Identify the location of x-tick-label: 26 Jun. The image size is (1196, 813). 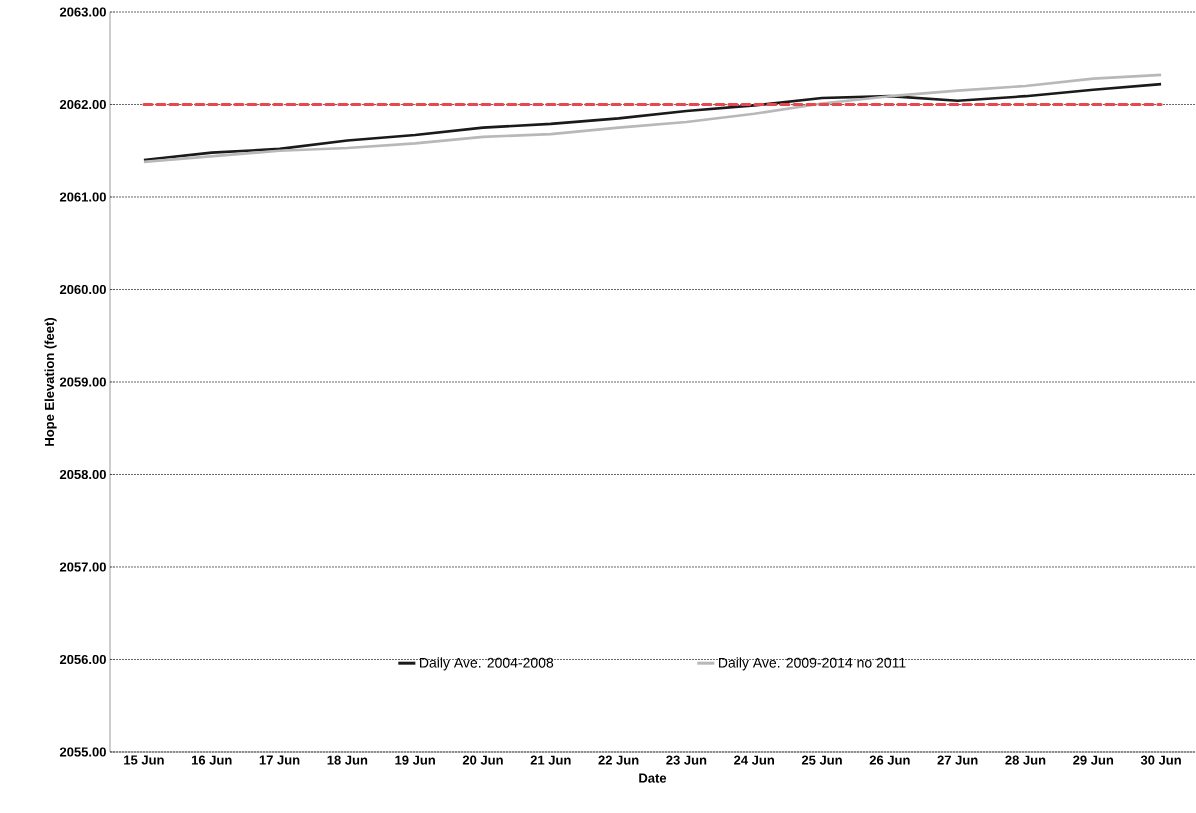
(889, 760).